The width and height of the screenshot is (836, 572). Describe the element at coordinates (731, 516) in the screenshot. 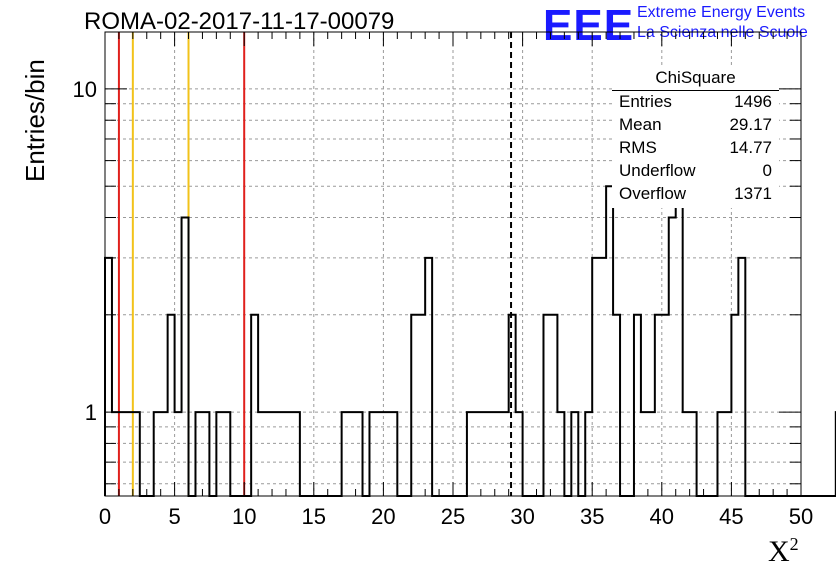

I see `x-tick-label: 45` at that location.